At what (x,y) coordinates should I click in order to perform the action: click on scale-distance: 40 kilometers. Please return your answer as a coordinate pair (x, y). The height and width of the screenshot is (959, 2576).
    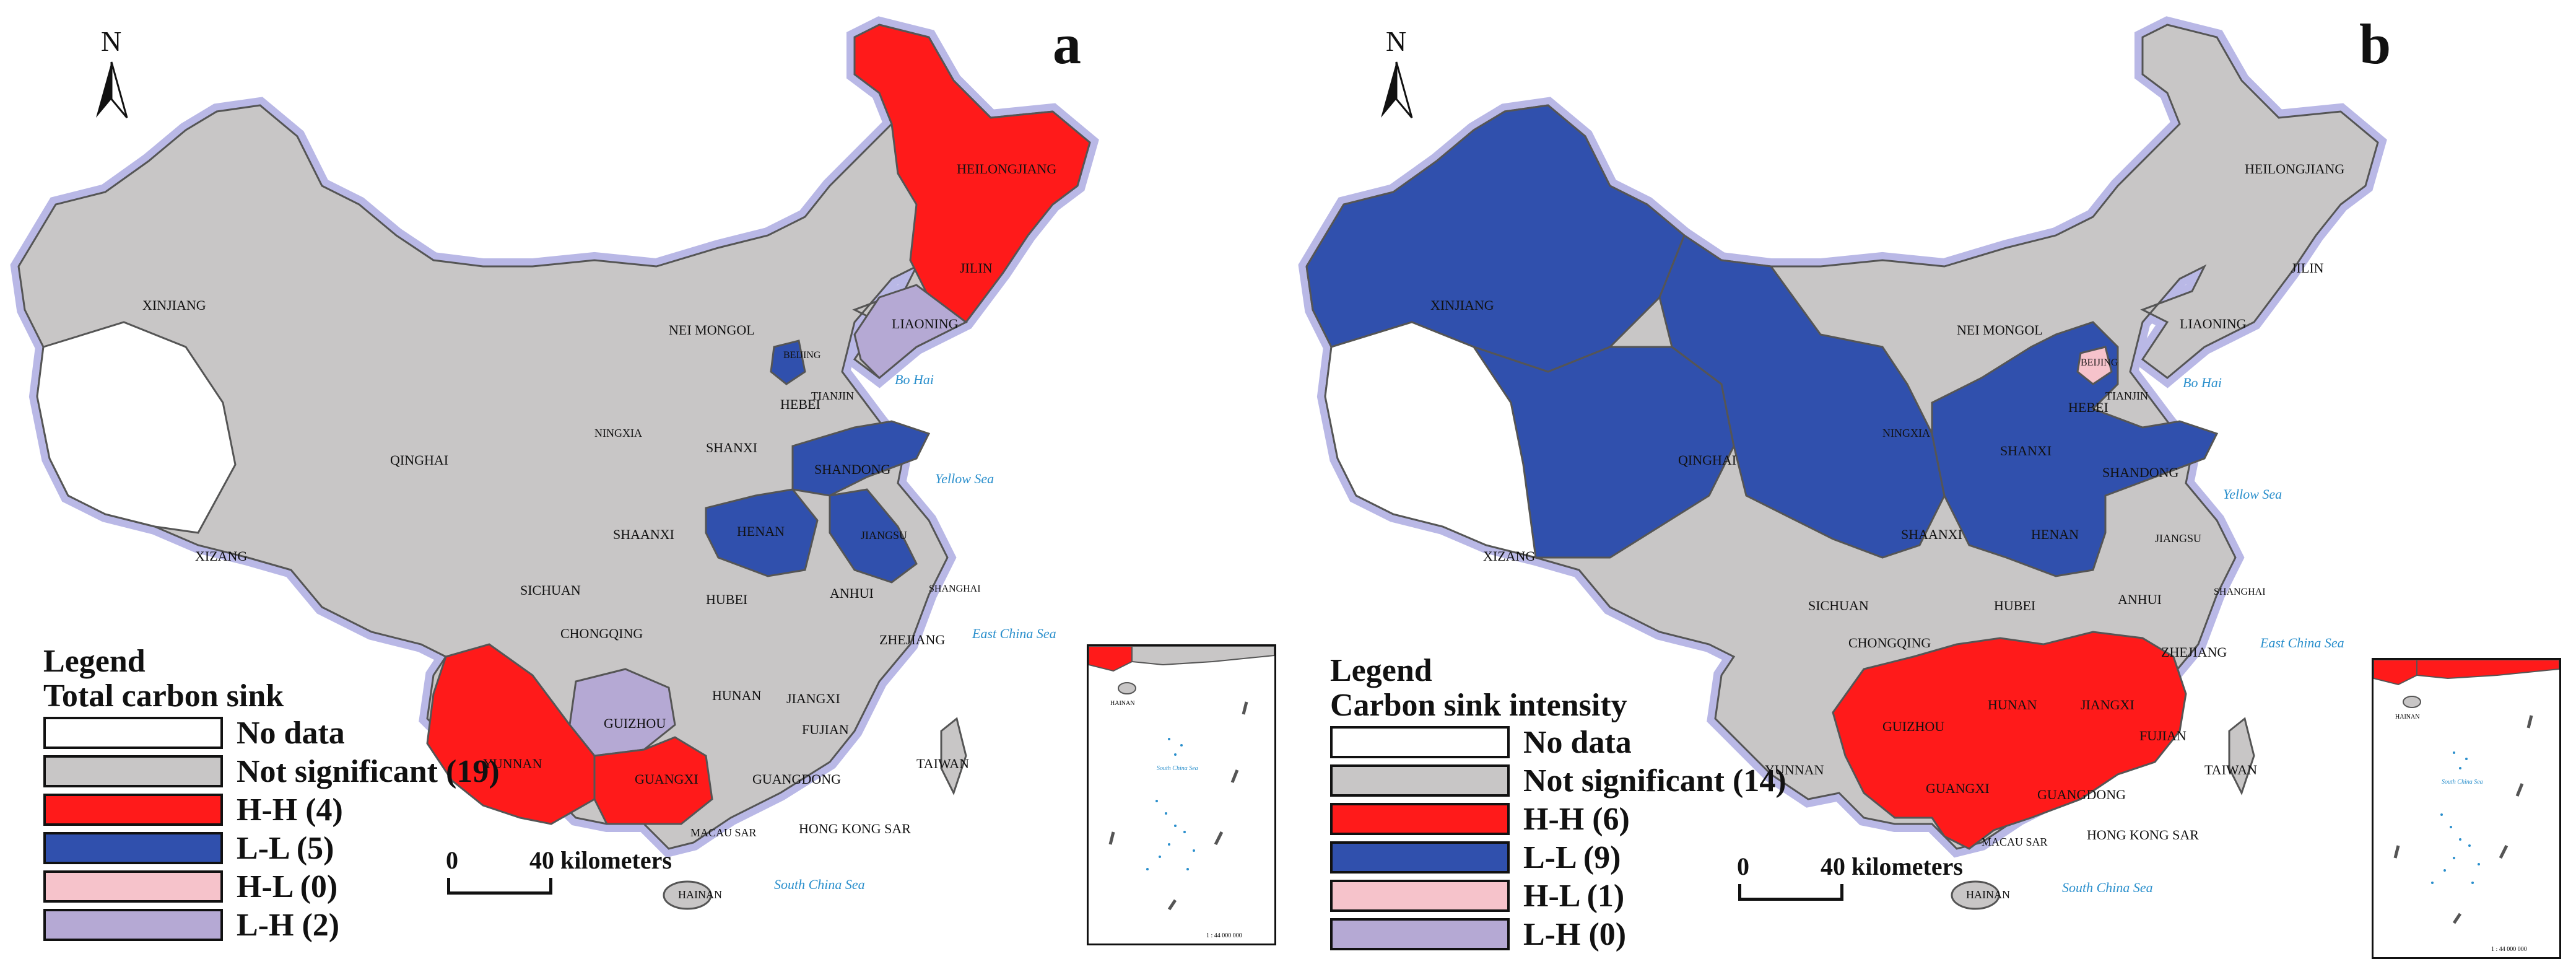
    Looking at the image, I should click on (1892, 866).